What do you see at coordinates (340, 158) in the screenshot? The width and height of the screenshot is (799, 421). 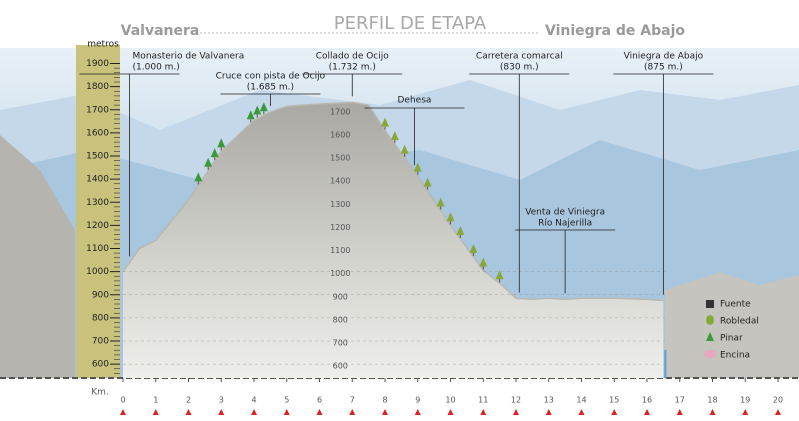 I see `inner-tick-label: 1500` at bounding box center [340, 158].